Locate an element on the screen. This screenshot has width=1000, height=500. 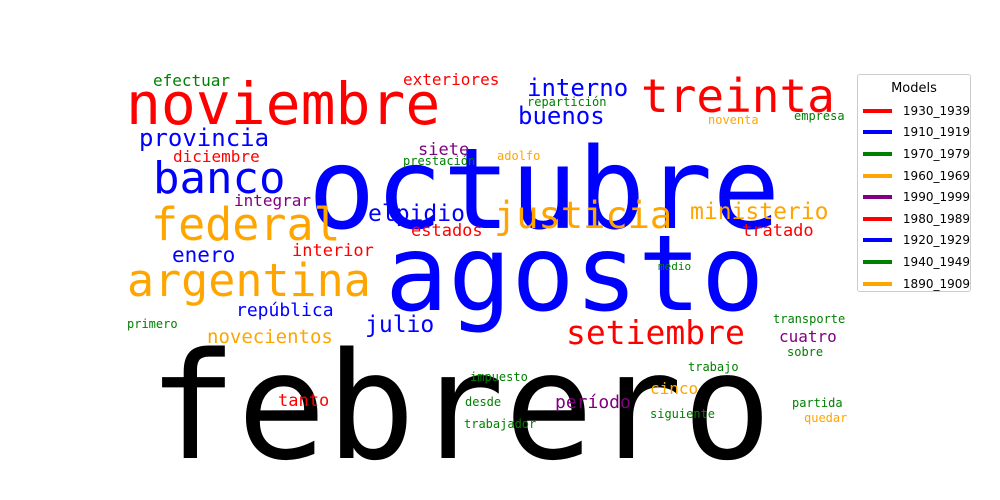
word-tanto: tanto is located at coordinates (303, 401).